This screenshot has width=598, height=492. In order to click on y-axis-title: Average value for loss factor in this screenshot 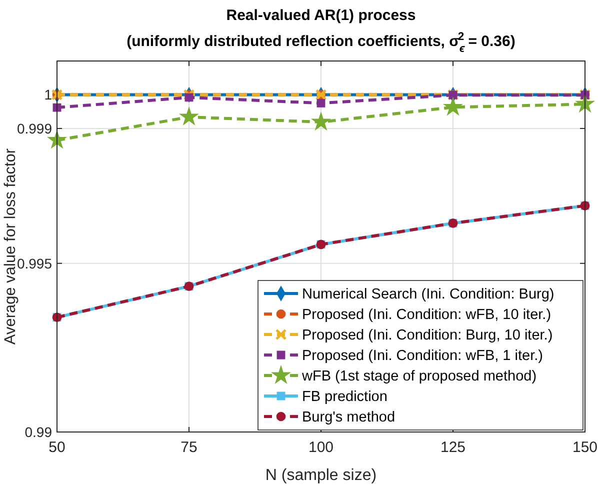, I will do `click(10, 246)`.